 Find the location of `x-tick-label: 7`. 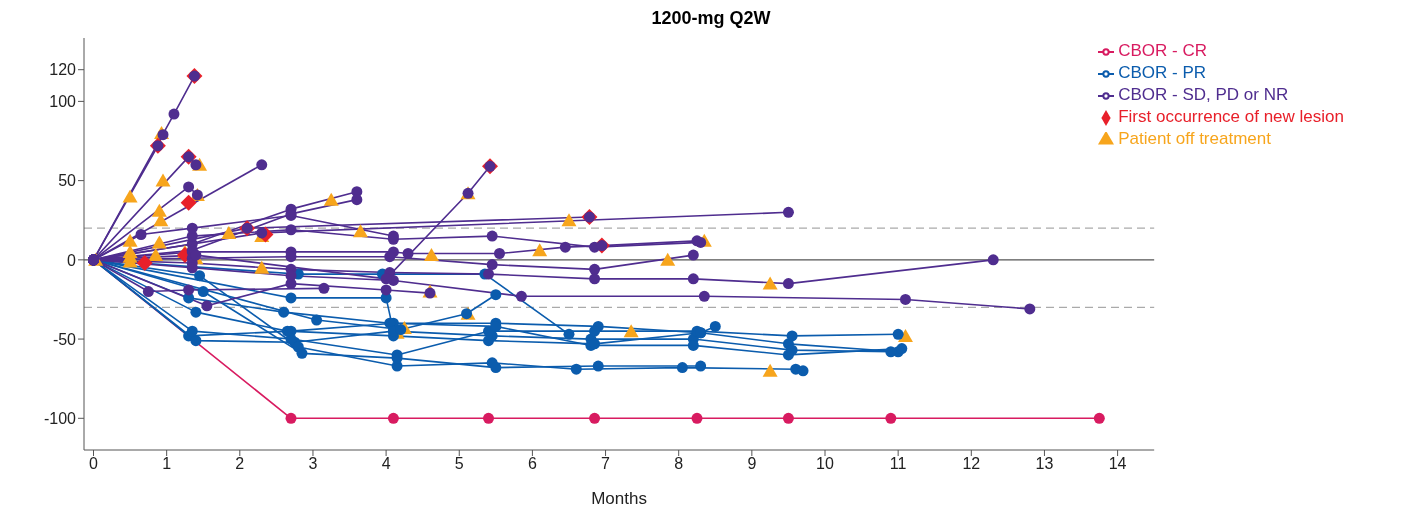

x-tick-label: 7 is located at coordinates (606, 464).